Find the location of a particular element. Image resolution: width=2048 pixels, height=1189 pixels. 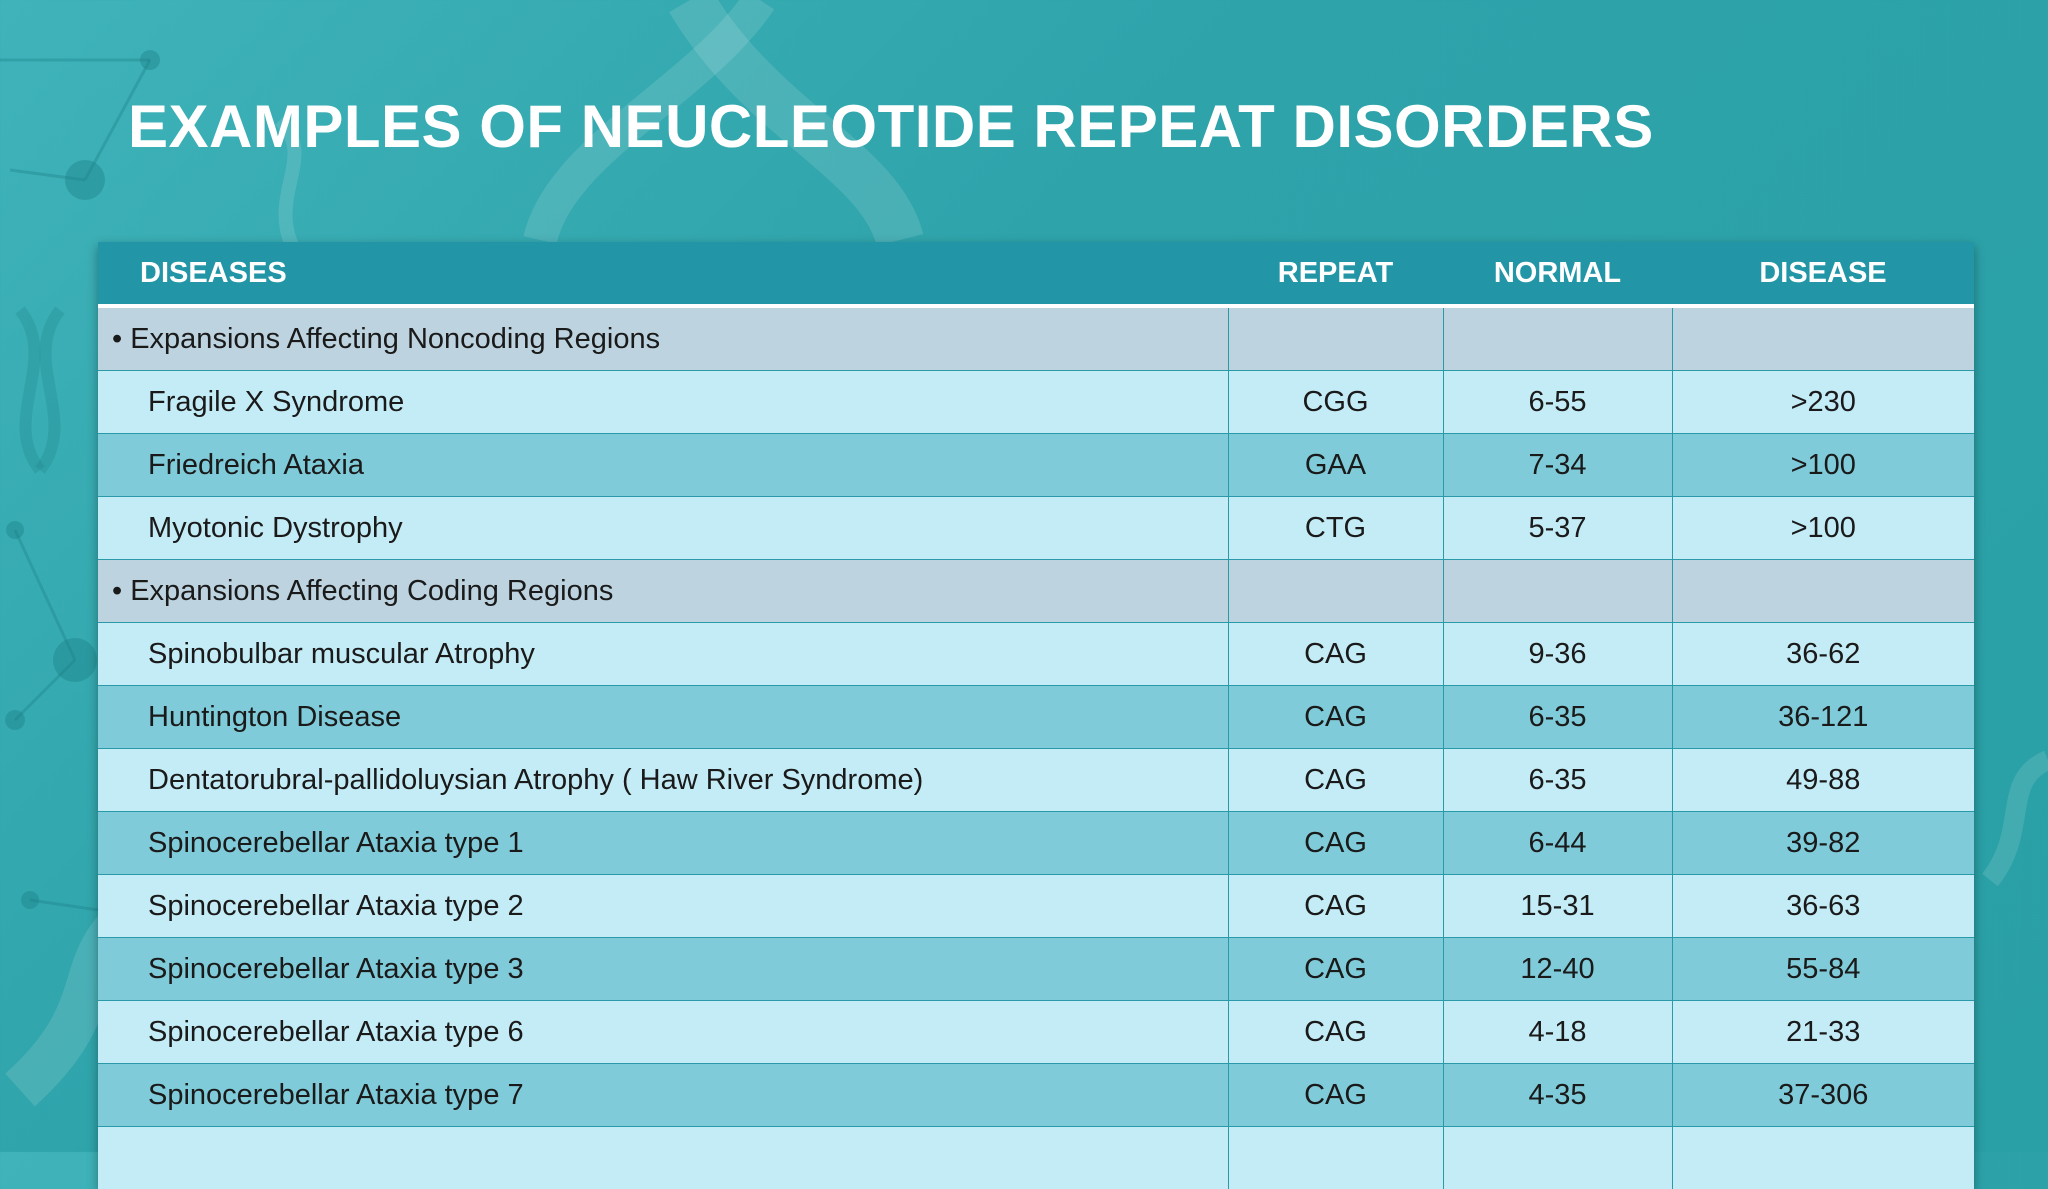

disease-cell: 21-33 is located at coordinates (1823, 1032).